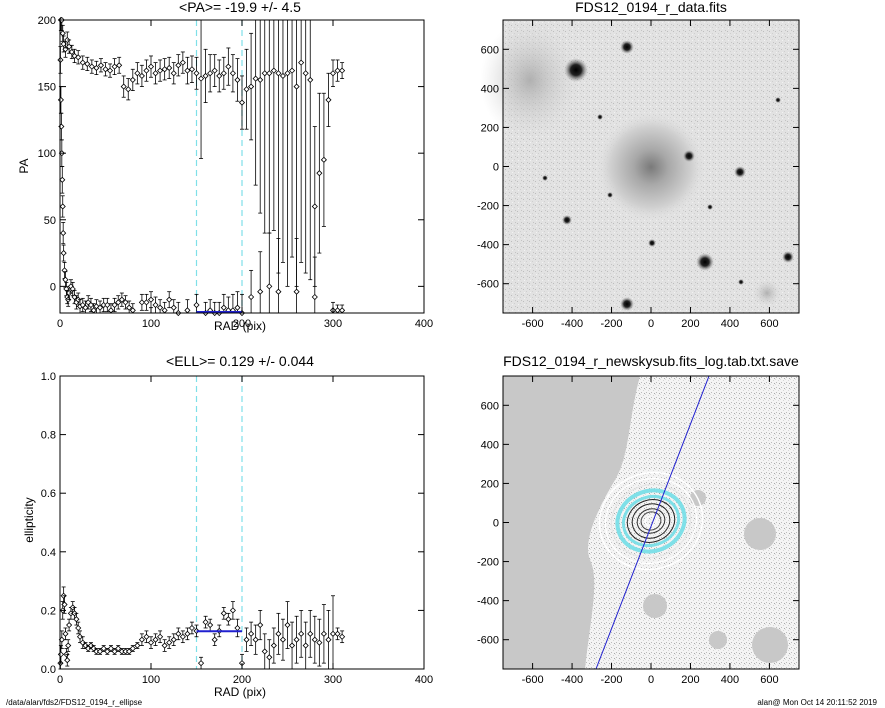 The width and height of the screenshot is (885, 708). I want to click on x-tick-label: 100, so click(151, 324).